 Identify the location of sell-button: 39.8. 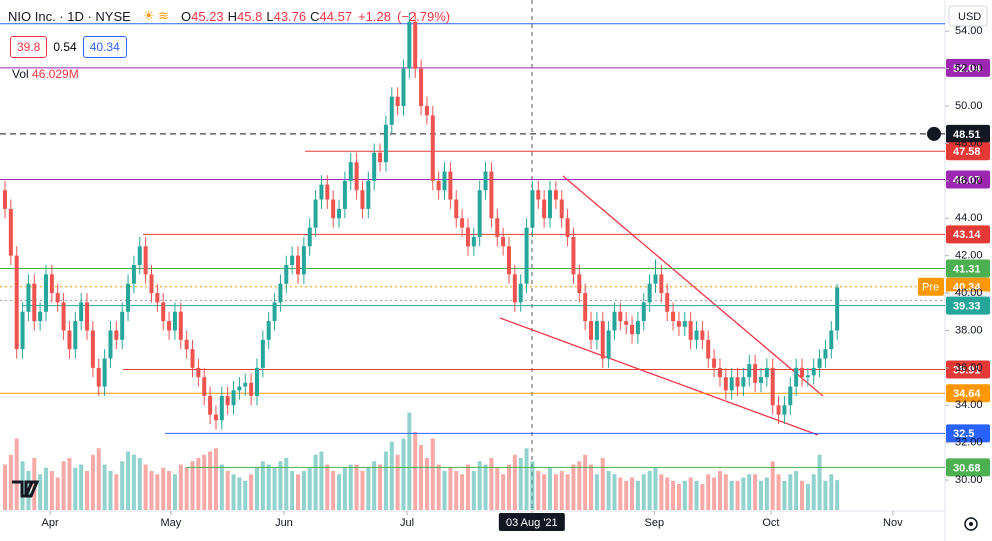
(29, 47).